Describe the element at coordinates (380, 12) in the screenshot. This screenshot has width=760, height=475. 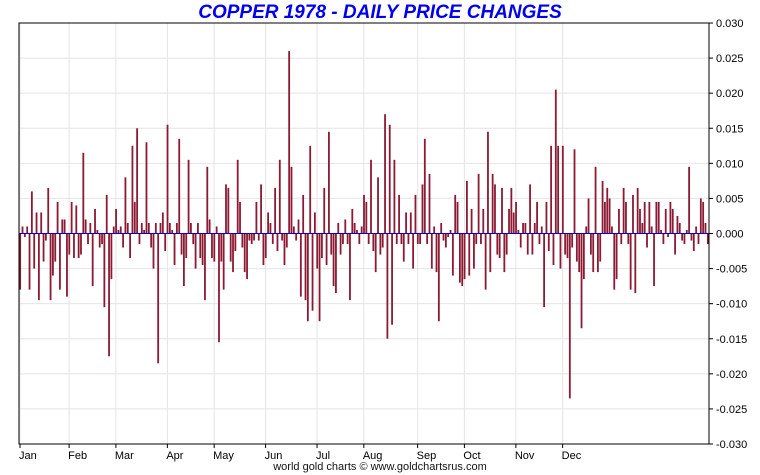
I see `chart-title: COPPER 1978 - DAILY PRICE CHANGES` at that location.